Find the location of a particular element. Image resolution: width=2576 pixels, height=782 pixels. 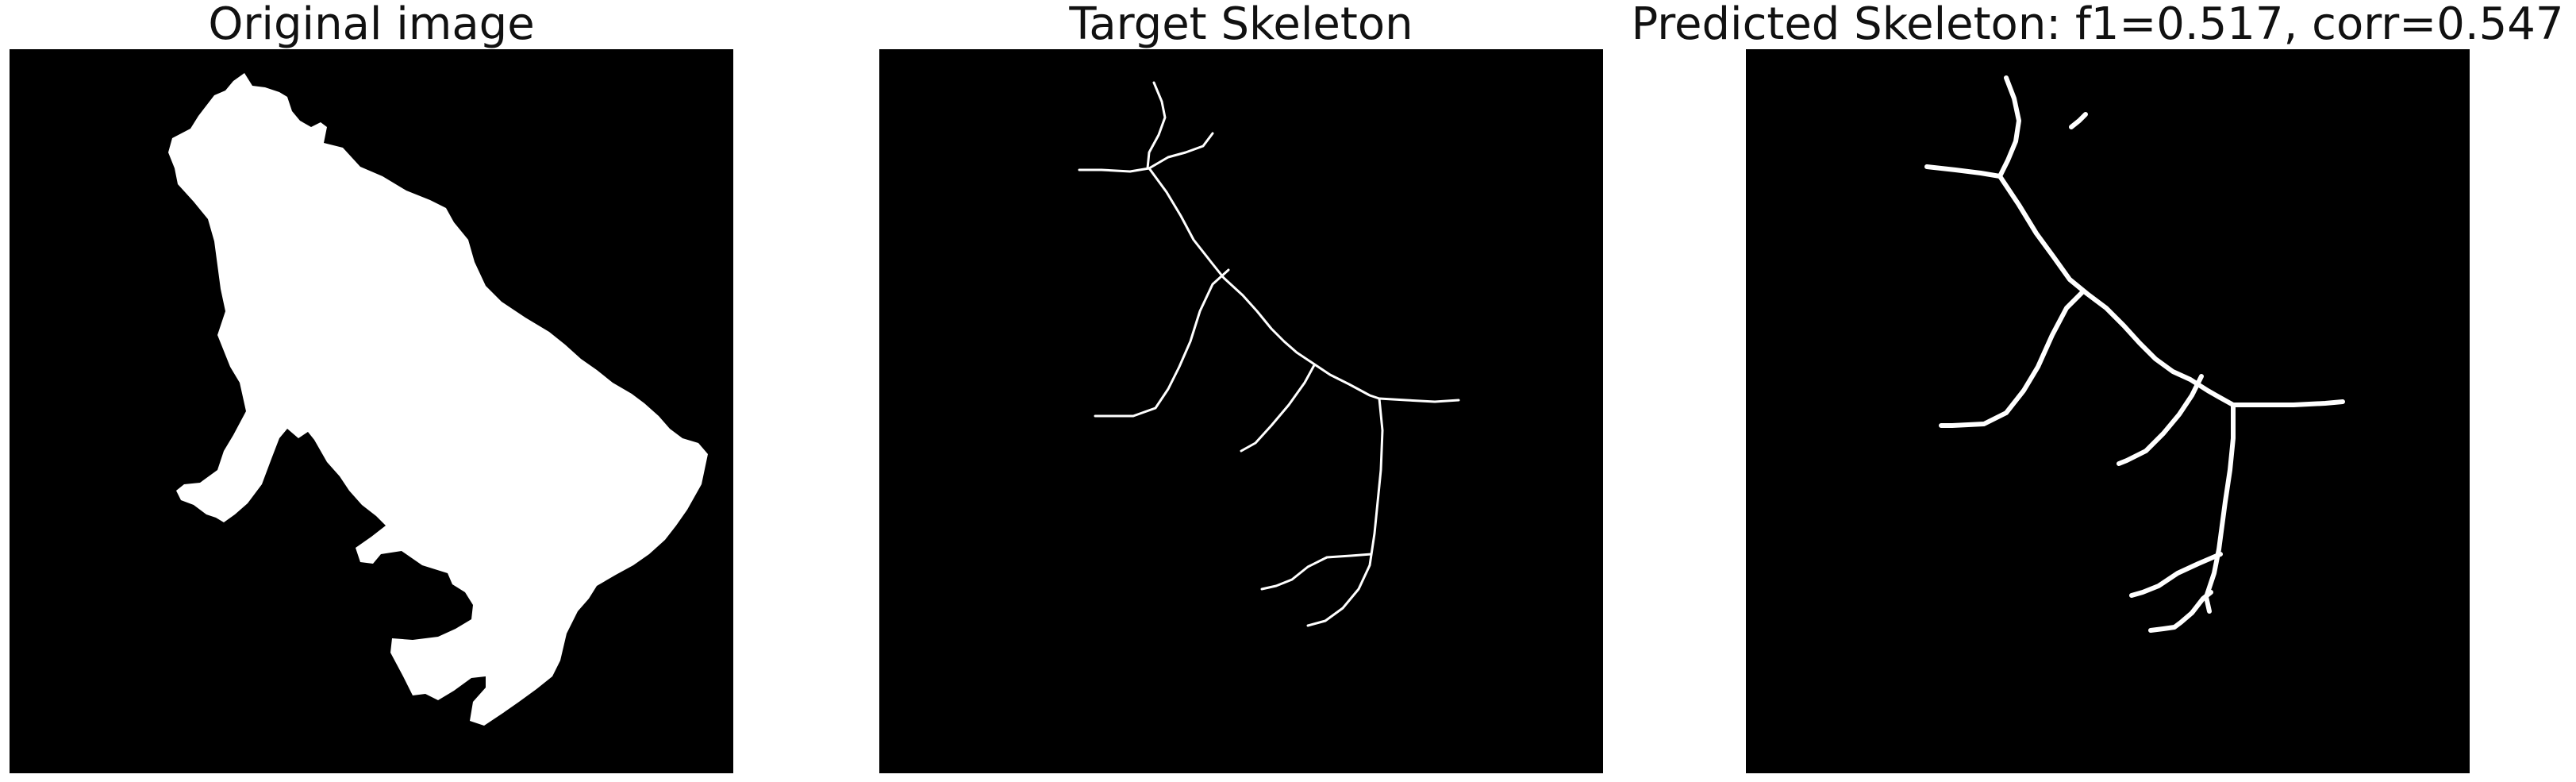

skeleton-branch-ear is located at coordinates (1181, 151).